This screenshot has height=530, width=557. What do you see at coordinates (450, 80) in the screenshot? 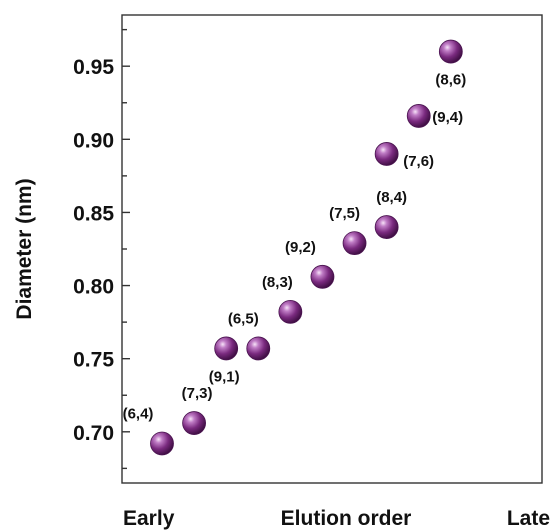
I see `point-label: (8,6)` at bounding box center [450, 80].